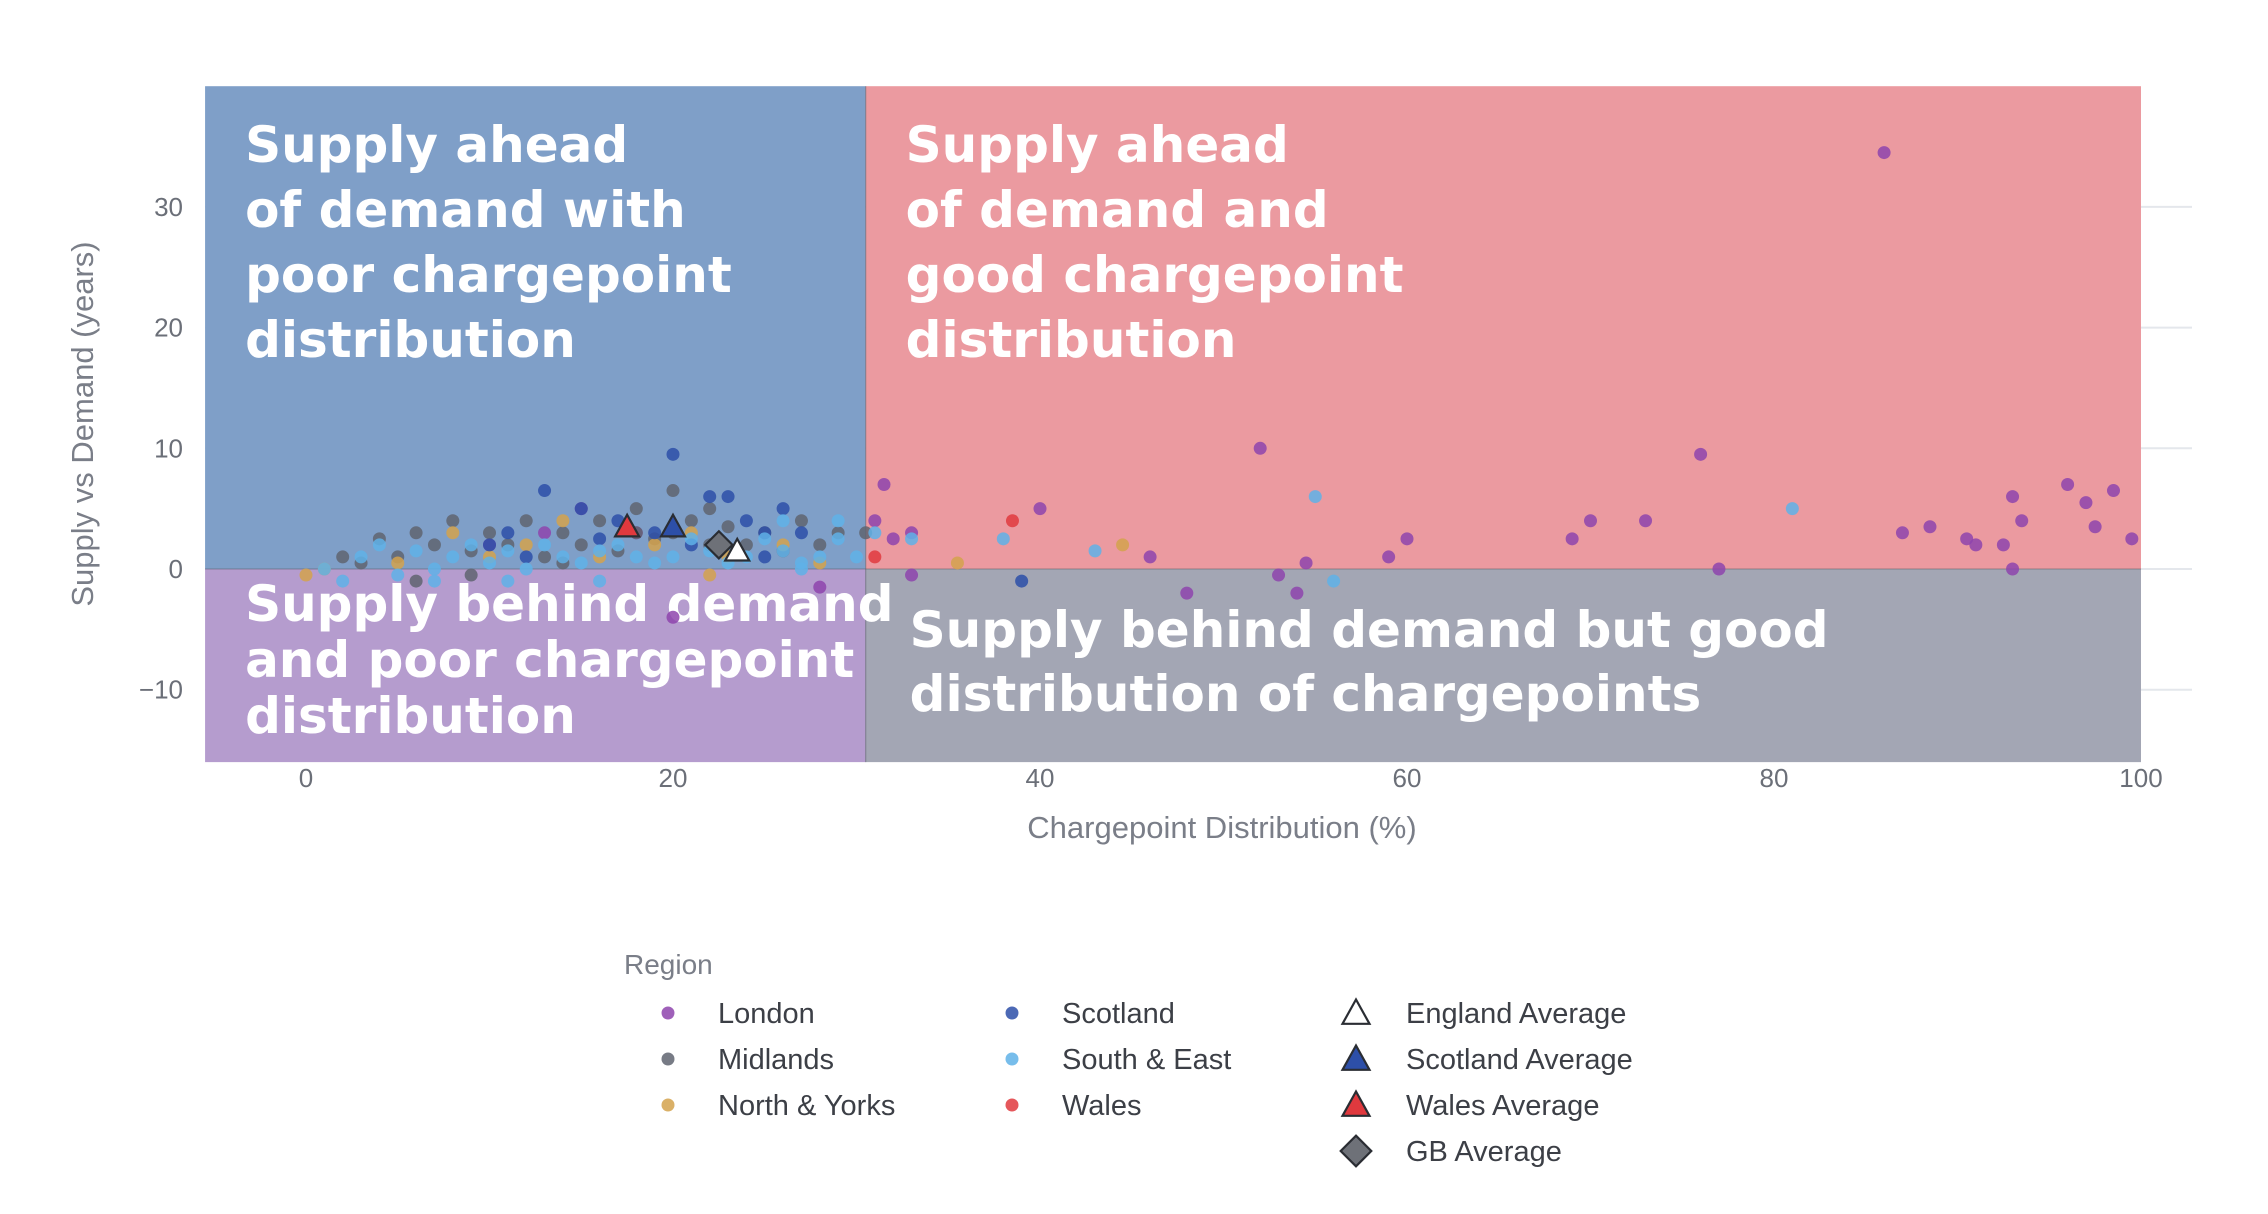 This screenshot has width=2268, height=1214. Describe the element at coordinates (1486, 1059) in the screenshot. I see `legend-item-scotland-average: Scotland Average` at that location.